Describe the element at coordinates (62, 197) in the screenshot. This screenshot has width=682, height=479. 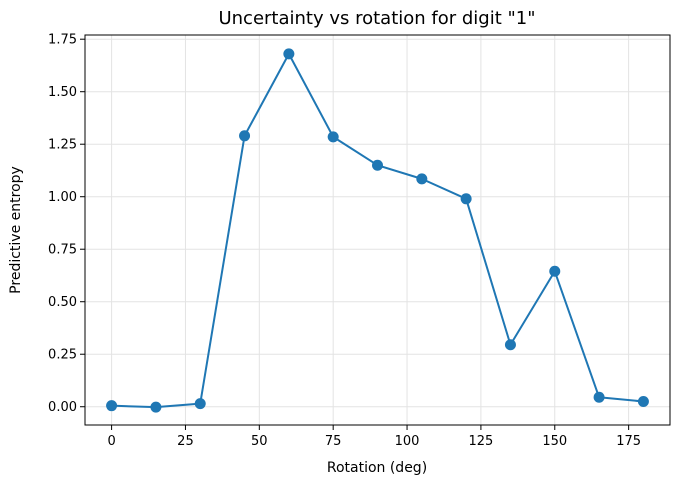
I see `y-tick-label: 1.00` at that location.